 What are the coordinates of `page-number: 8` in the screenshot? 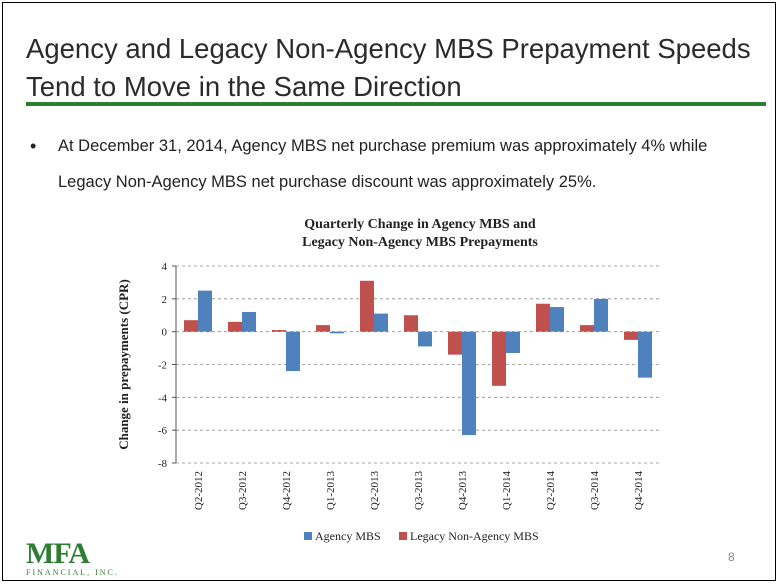 It's located at (731, 557).